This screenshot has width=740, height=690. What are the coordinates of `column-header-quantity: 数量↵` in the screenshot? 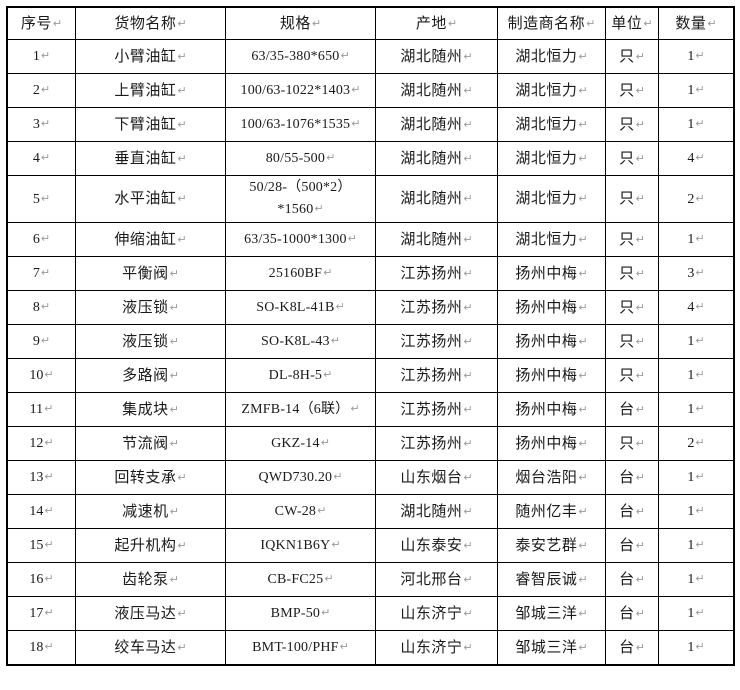 It's located at (696, 23).